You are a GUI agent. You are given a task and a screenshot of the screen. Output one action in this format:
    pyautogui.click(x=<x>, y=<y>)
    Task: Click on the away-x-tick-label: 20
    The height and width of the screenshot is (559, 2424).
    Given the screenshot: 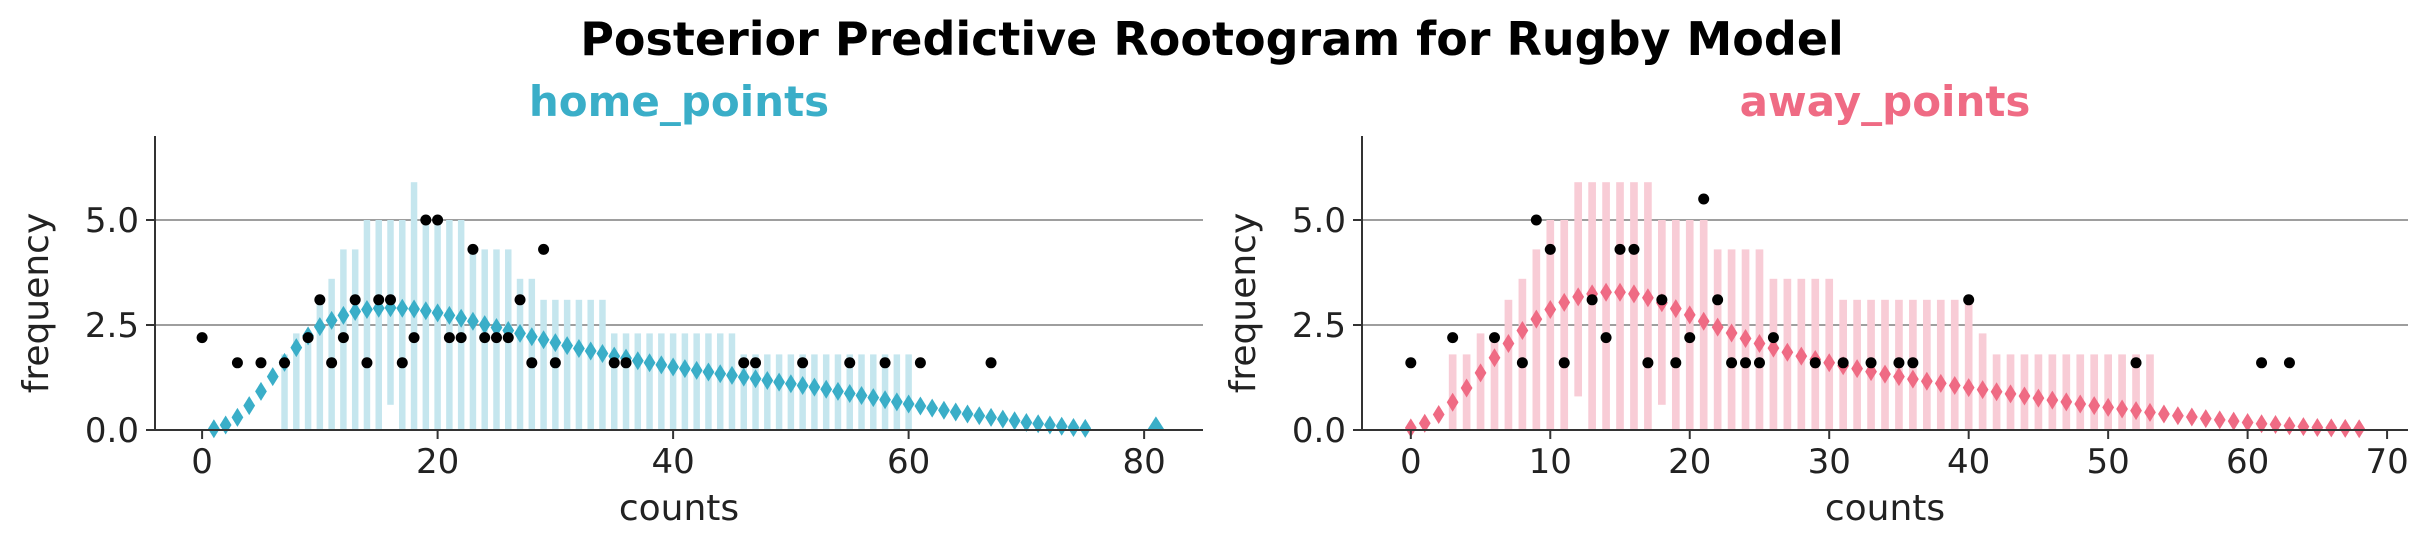 What is the action you would take?
    pyautogui.click(x=1689, y=462)
    